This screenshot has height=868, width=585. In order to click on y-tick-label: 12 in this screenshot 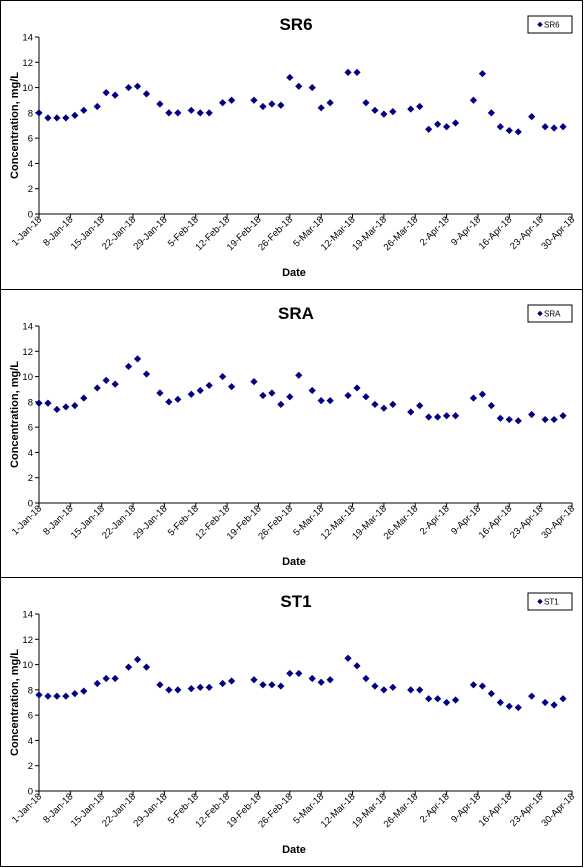, I will do `click(27, 63)`.